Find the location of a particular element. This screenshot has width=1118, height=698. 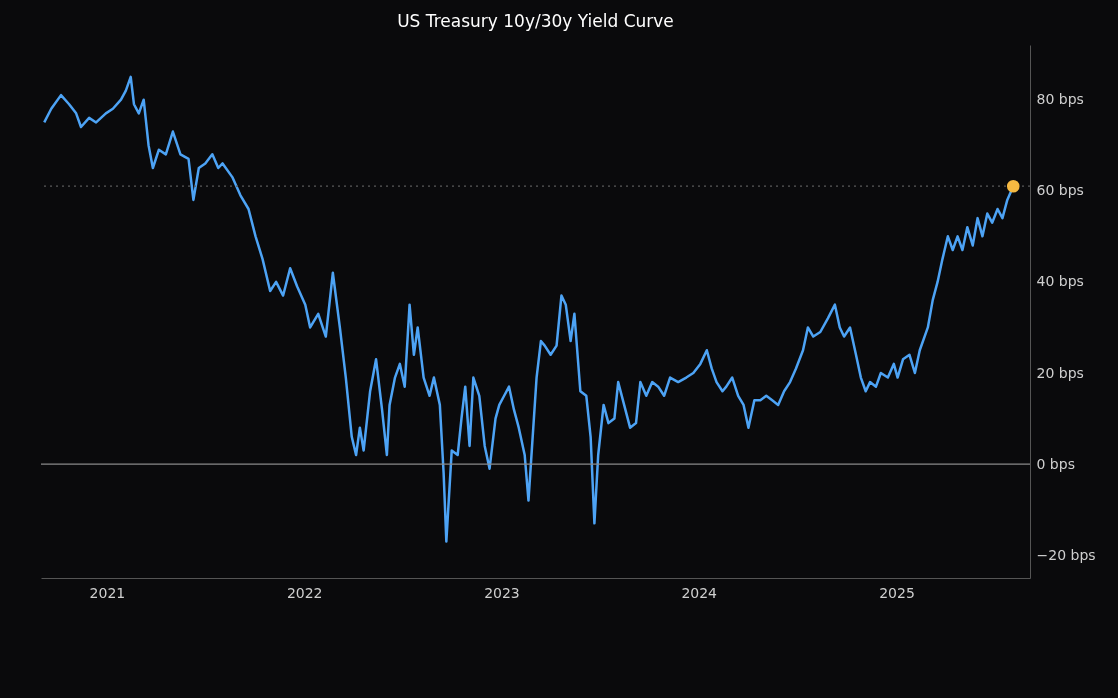

x-tick-label: 2023 is located at coordinates (502, 592).